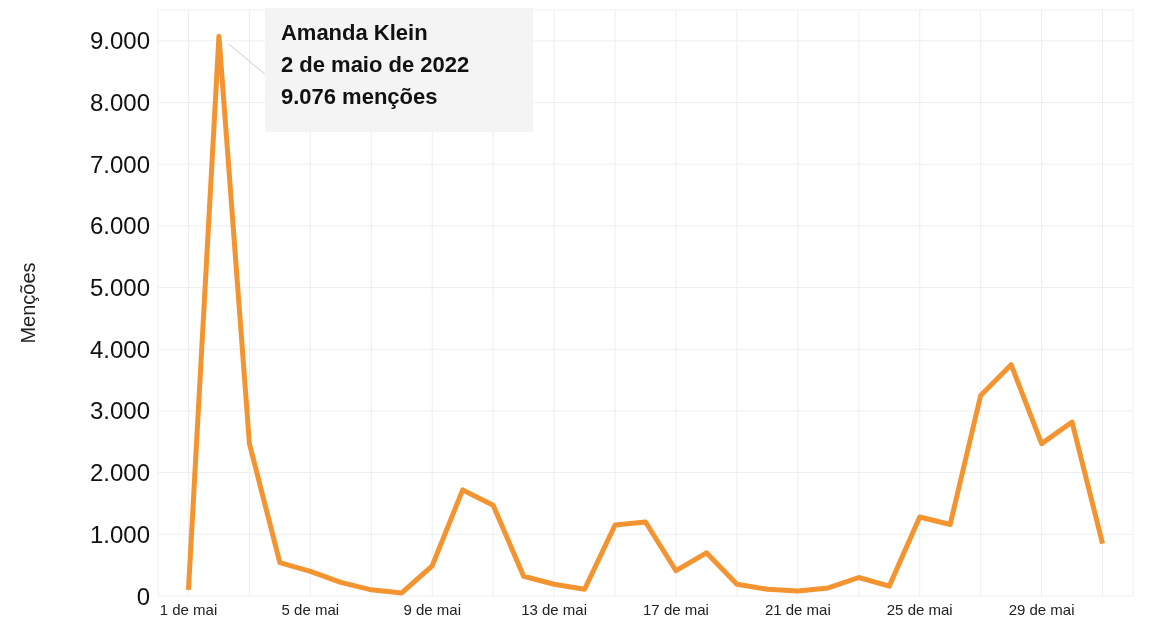 The height and width of the screenshot is (642, 1151). I want to click on y-tick-label: 7.000, so click(119, 164).